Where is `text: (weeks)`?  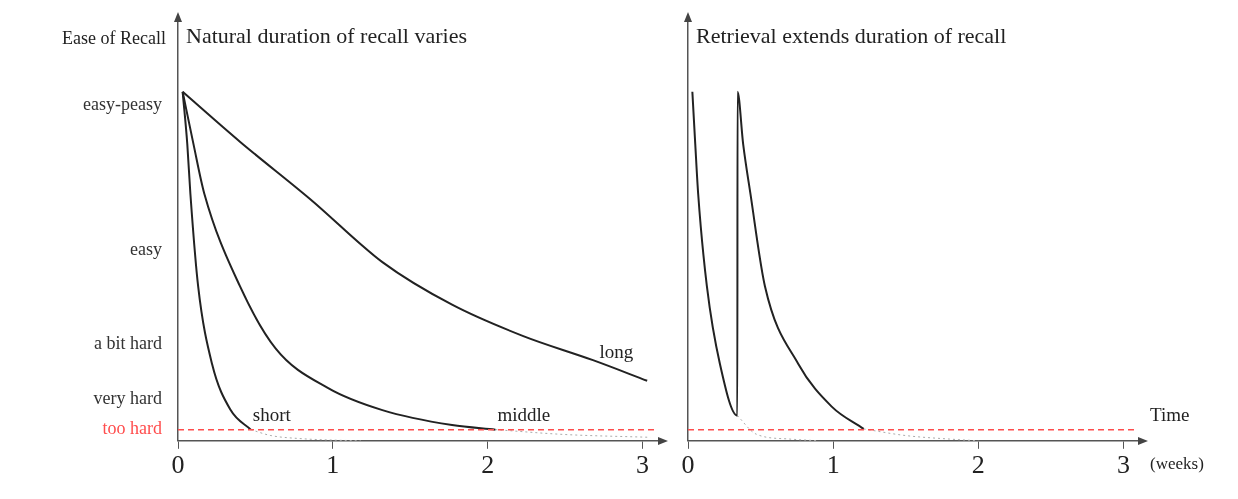 text: (weeks) is located at coordinates (1177, 464).